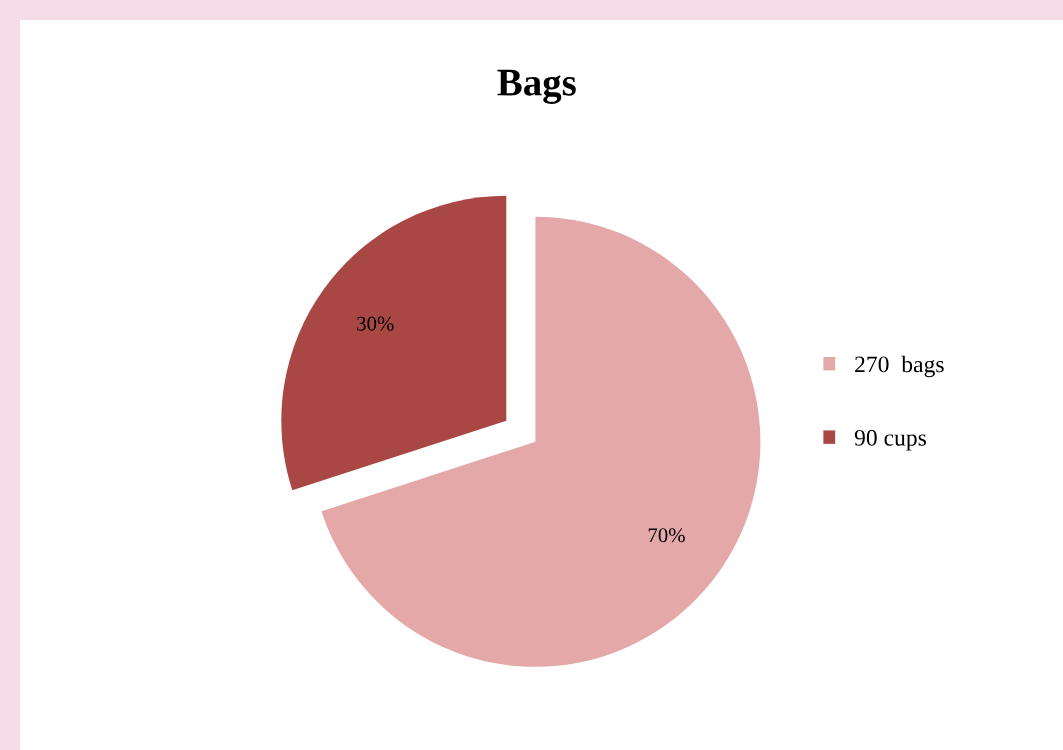 The image size is (1063, 750). What do you see at coordinates (890, 440) in the screenshot?
I see `legend-label: 90 cups` at bounding box center [890, 440].